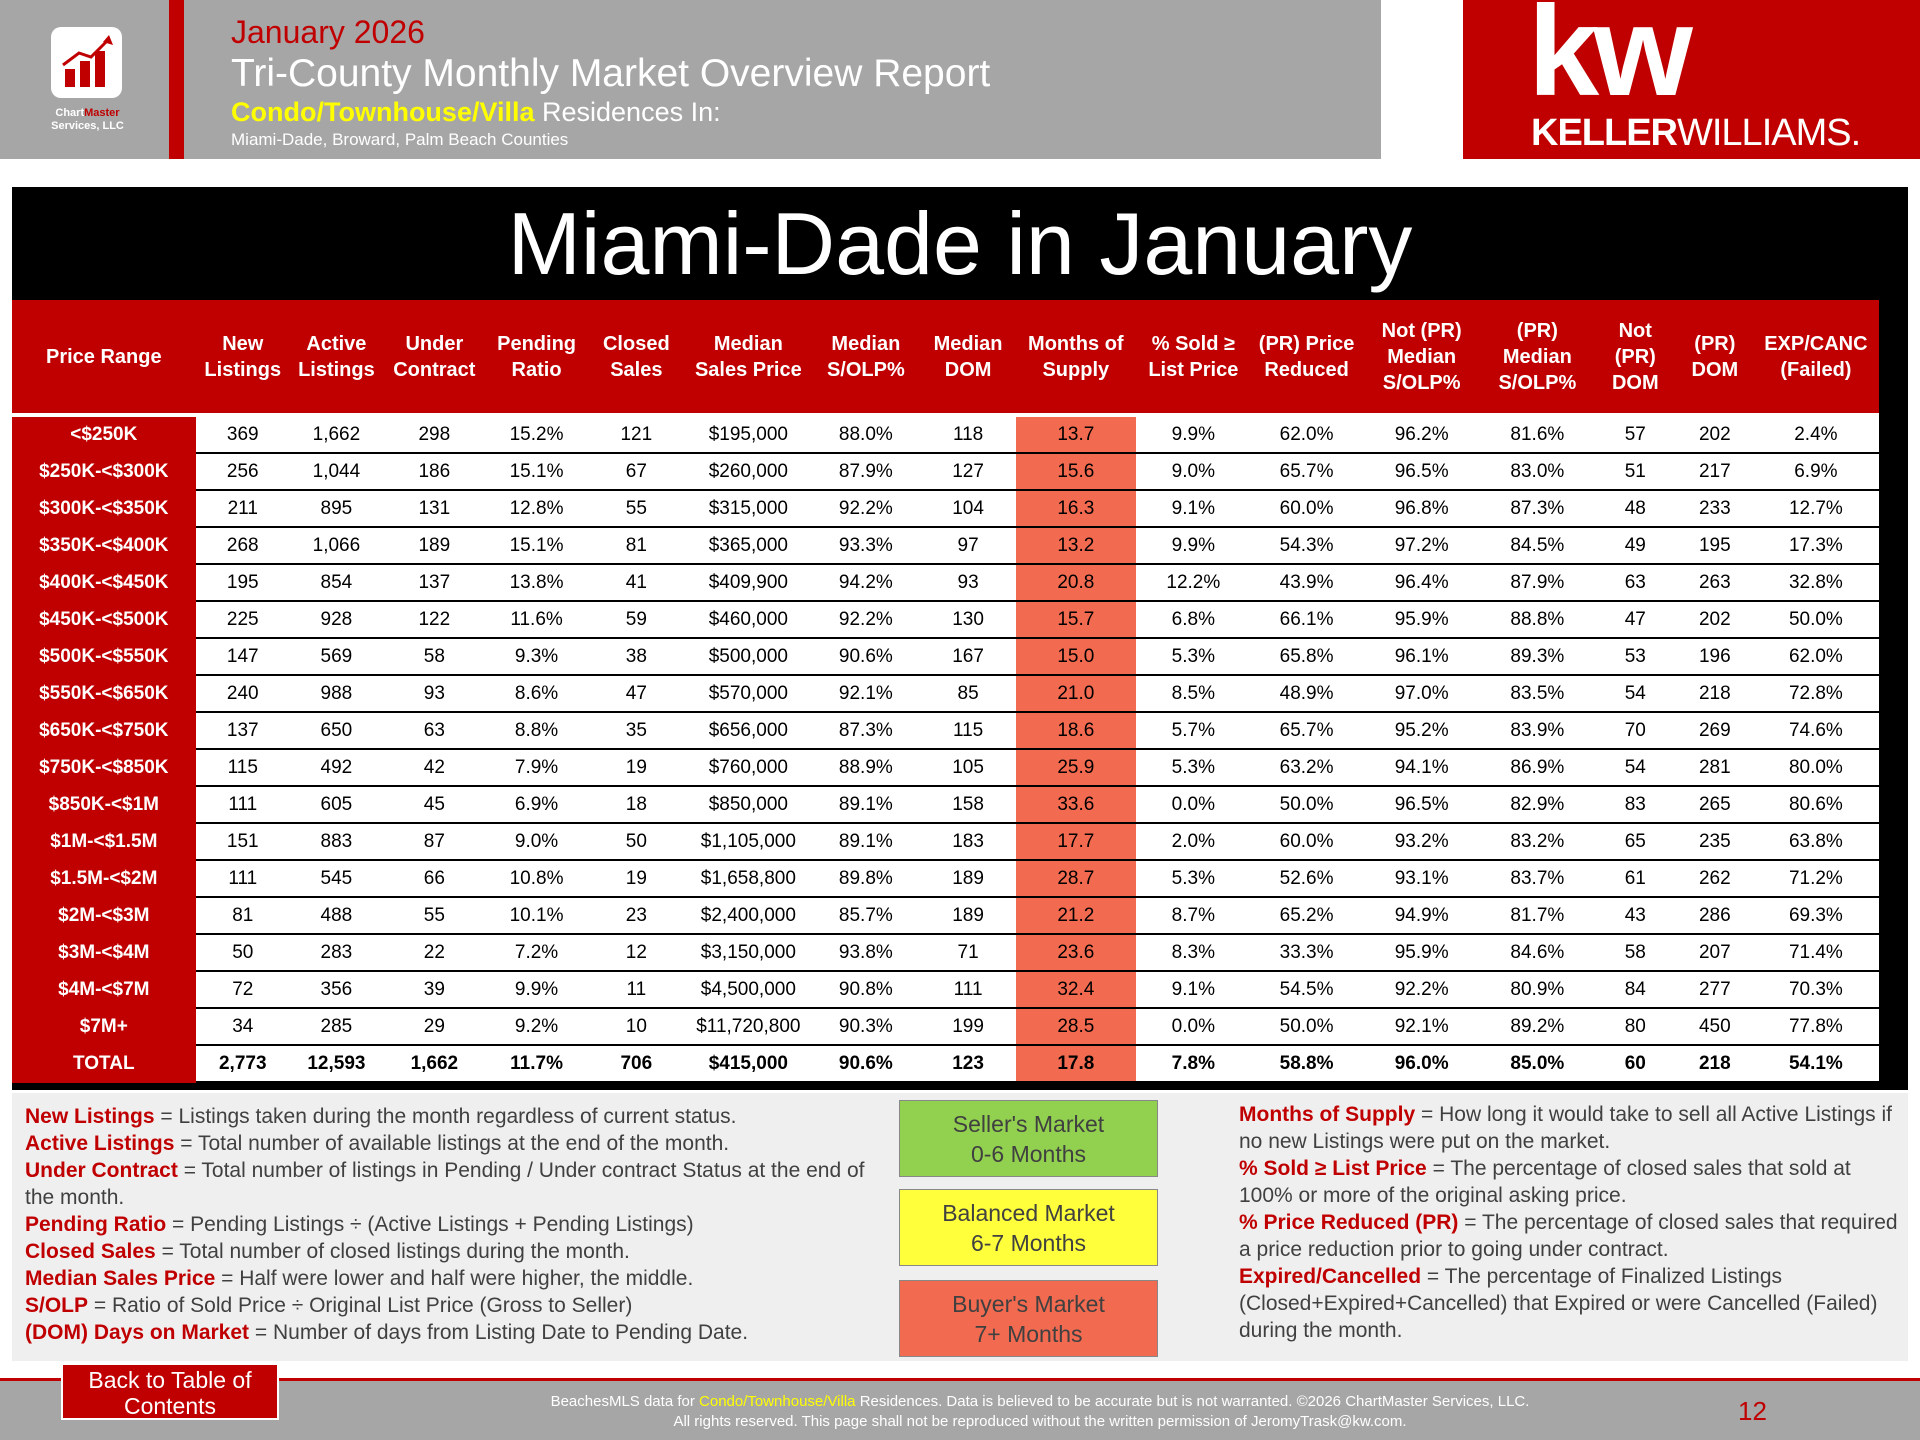  Describe the element at coordinates (104, 434) in the screenshot. I see `price-range: <$250K` at that location.